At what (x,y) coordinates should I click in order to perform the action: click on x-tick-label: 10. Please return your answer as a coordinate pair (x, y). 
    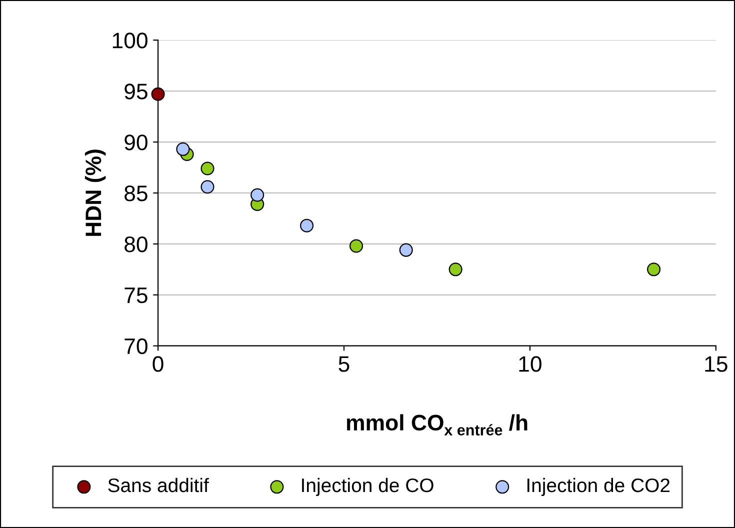
    Looking at the image, I should click on (530, 364).